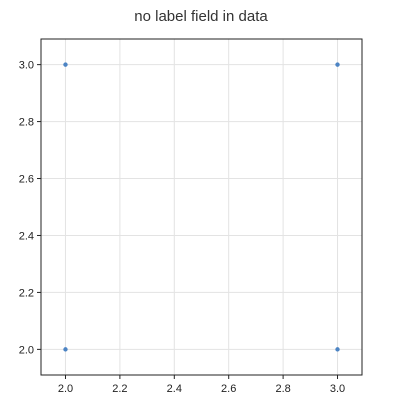 The height and width of the screenshot is (400, 400). What do you see at coordinates (228, 389) in the screenshot?
I see `x-tick-label: 2.6` at bounding box center [228, 389].